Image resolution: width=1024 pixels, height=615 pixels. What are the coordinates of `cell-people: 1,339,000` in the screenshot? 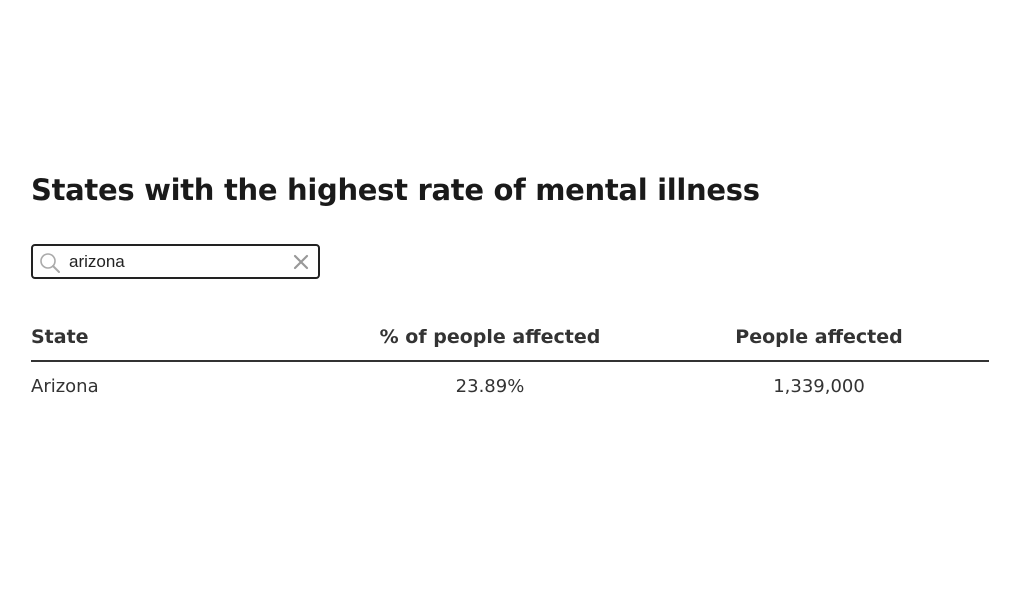 It's located at (819, 386).